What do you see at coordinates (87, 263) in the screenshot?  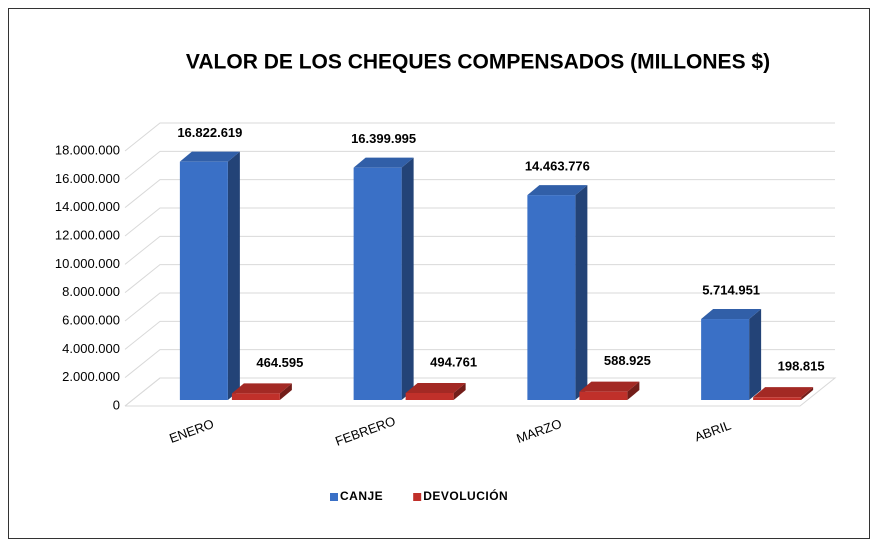 I see `y-tick-label: 10.000.000` at bounding box center [87, 263].